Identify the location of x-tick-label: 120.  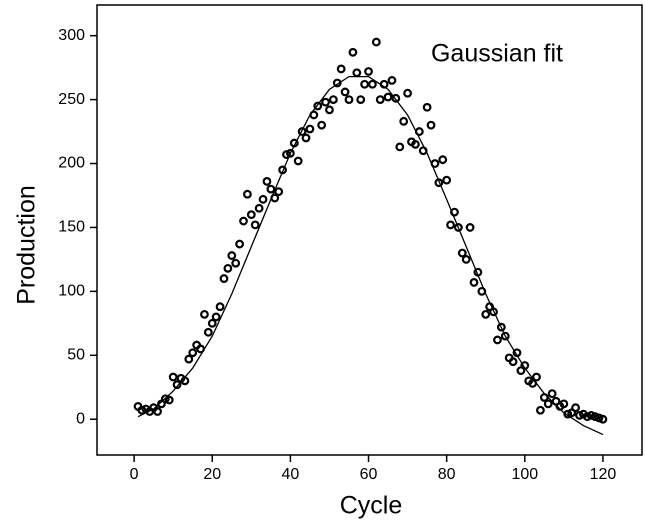
(603, 474).